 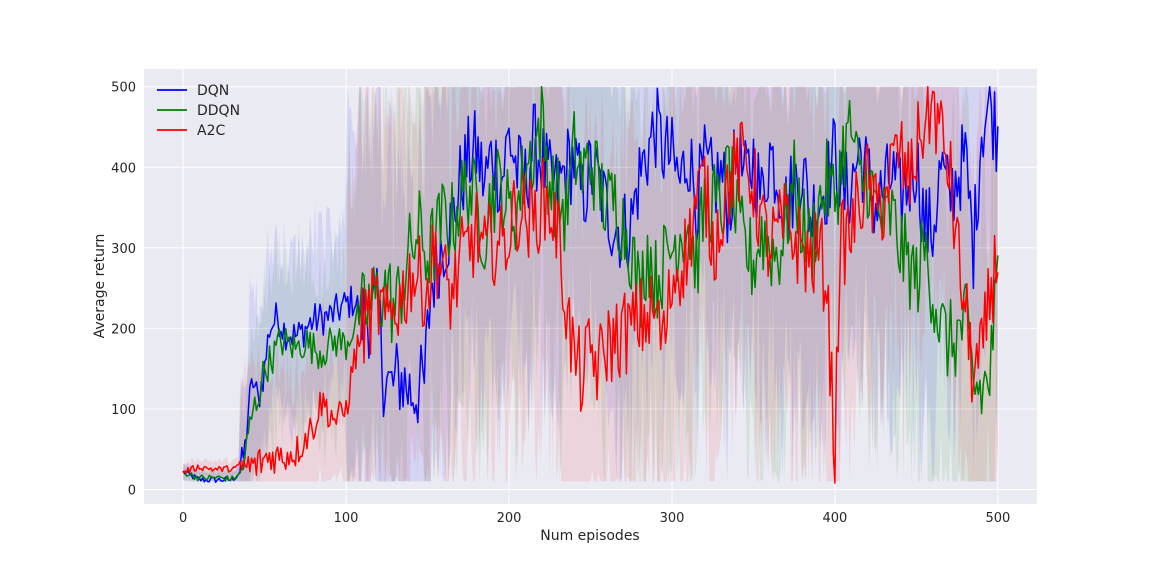 What do you see at coordinates (211, 131) in the screenshot?
I see `legend-label-a2c: A2C` at bounding box center [211, 131].